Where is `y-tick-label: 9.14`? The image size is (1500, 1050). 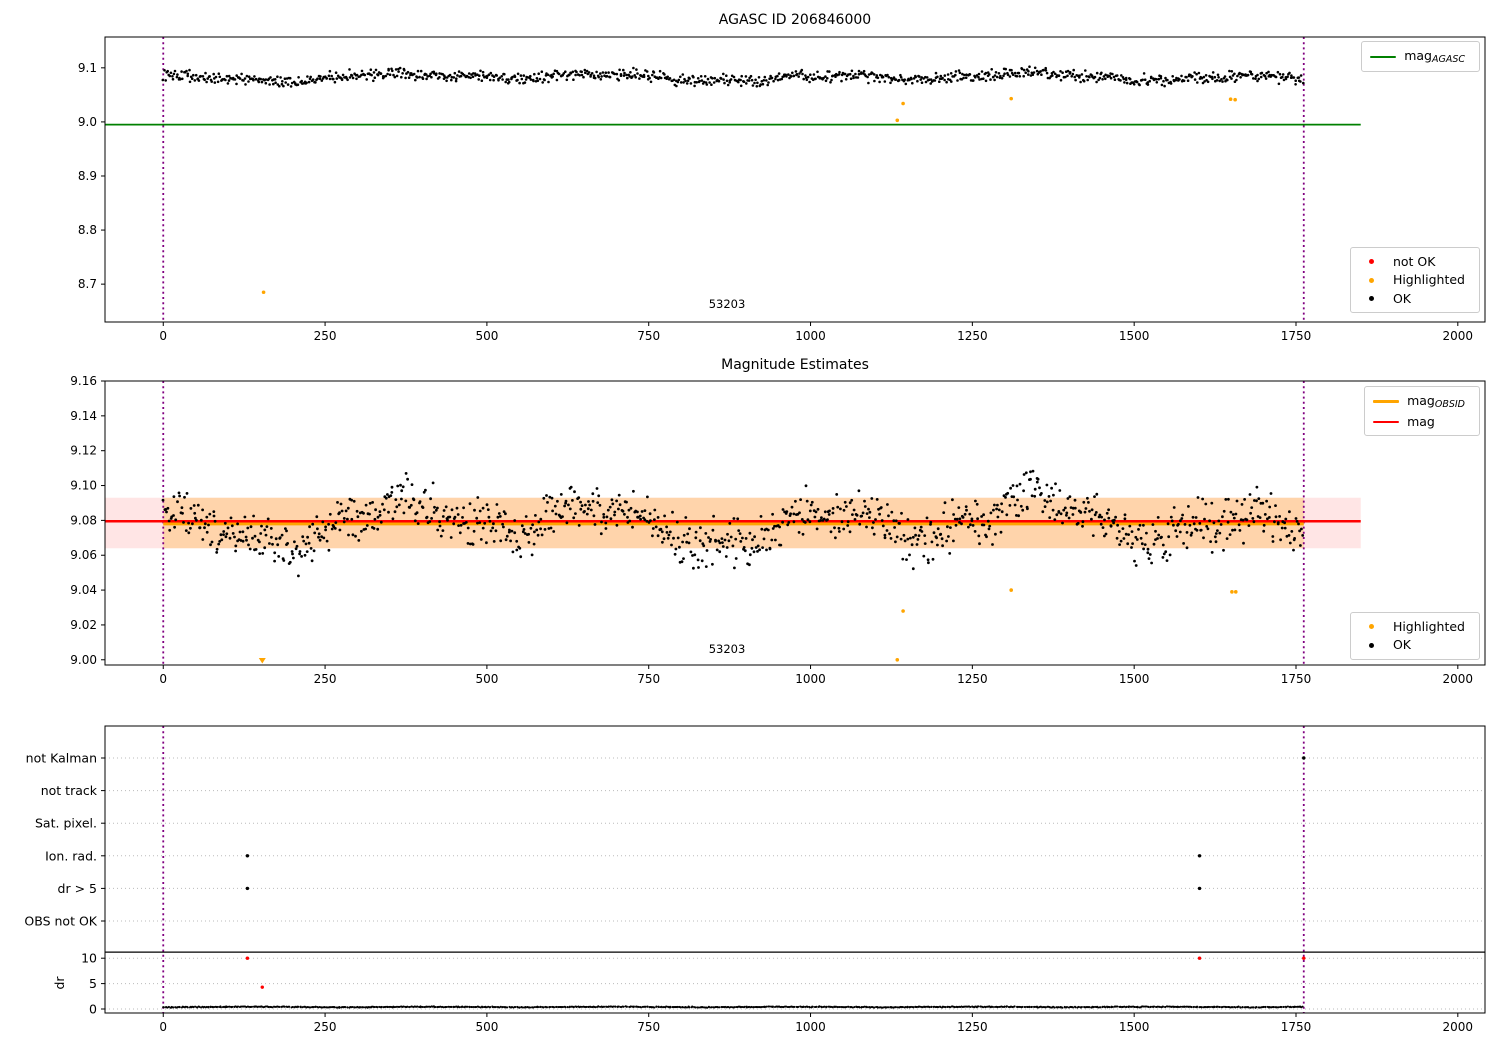 y-tick-label: 9.14 is located at coordinates (83, 416).